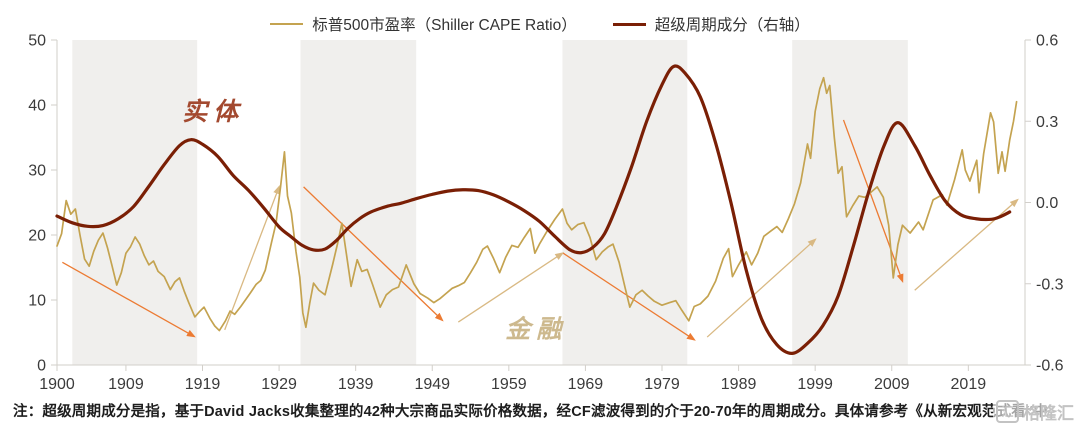 The image size is (1080, 427). Describe the element at coordinates (37, 301) in the screenshot. I see `y-left-tick-label: 10` at that location.